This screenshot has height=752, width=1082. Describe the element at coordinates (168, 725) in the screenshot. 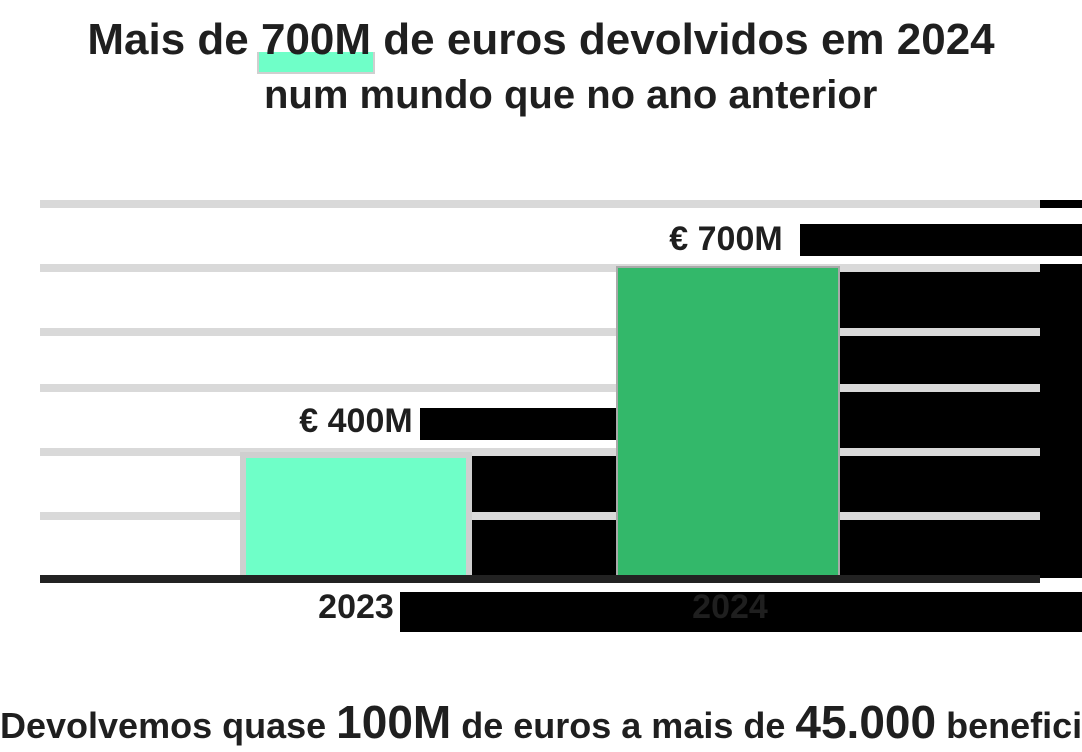

I see `caption-prefix: Devolvemos quase` at that location.